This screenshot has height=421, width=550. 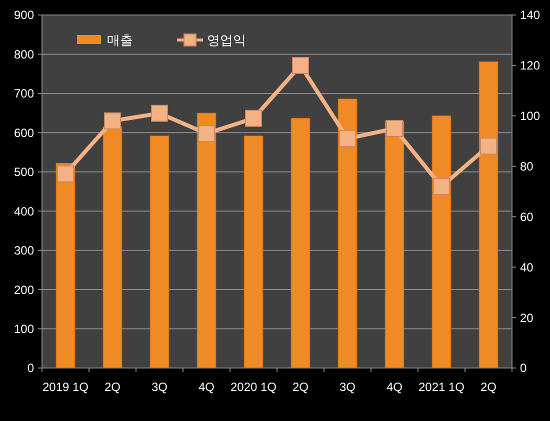 What do you see at coordinates (527, 166) in the screenshot?
I see `y2-tick-label: 80` at bounding box center [527, 166].